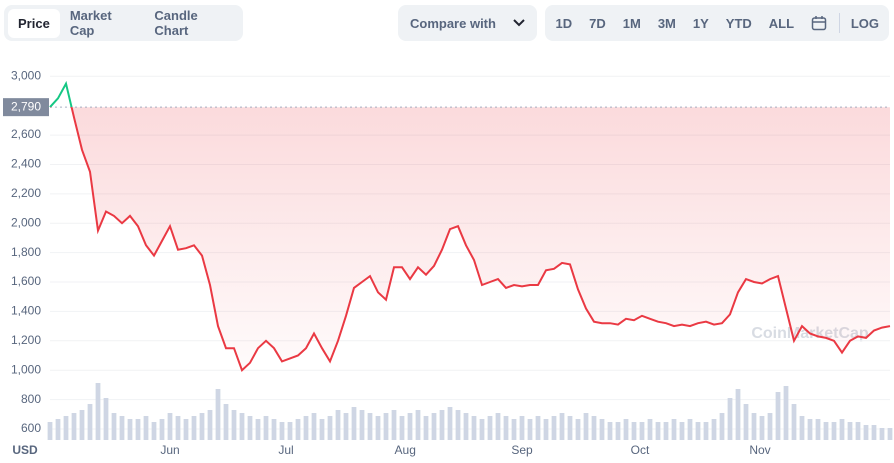 The height and width of the screenshot is (463, 894). I want to click on y-tick-label: 600, so click(31, 428).